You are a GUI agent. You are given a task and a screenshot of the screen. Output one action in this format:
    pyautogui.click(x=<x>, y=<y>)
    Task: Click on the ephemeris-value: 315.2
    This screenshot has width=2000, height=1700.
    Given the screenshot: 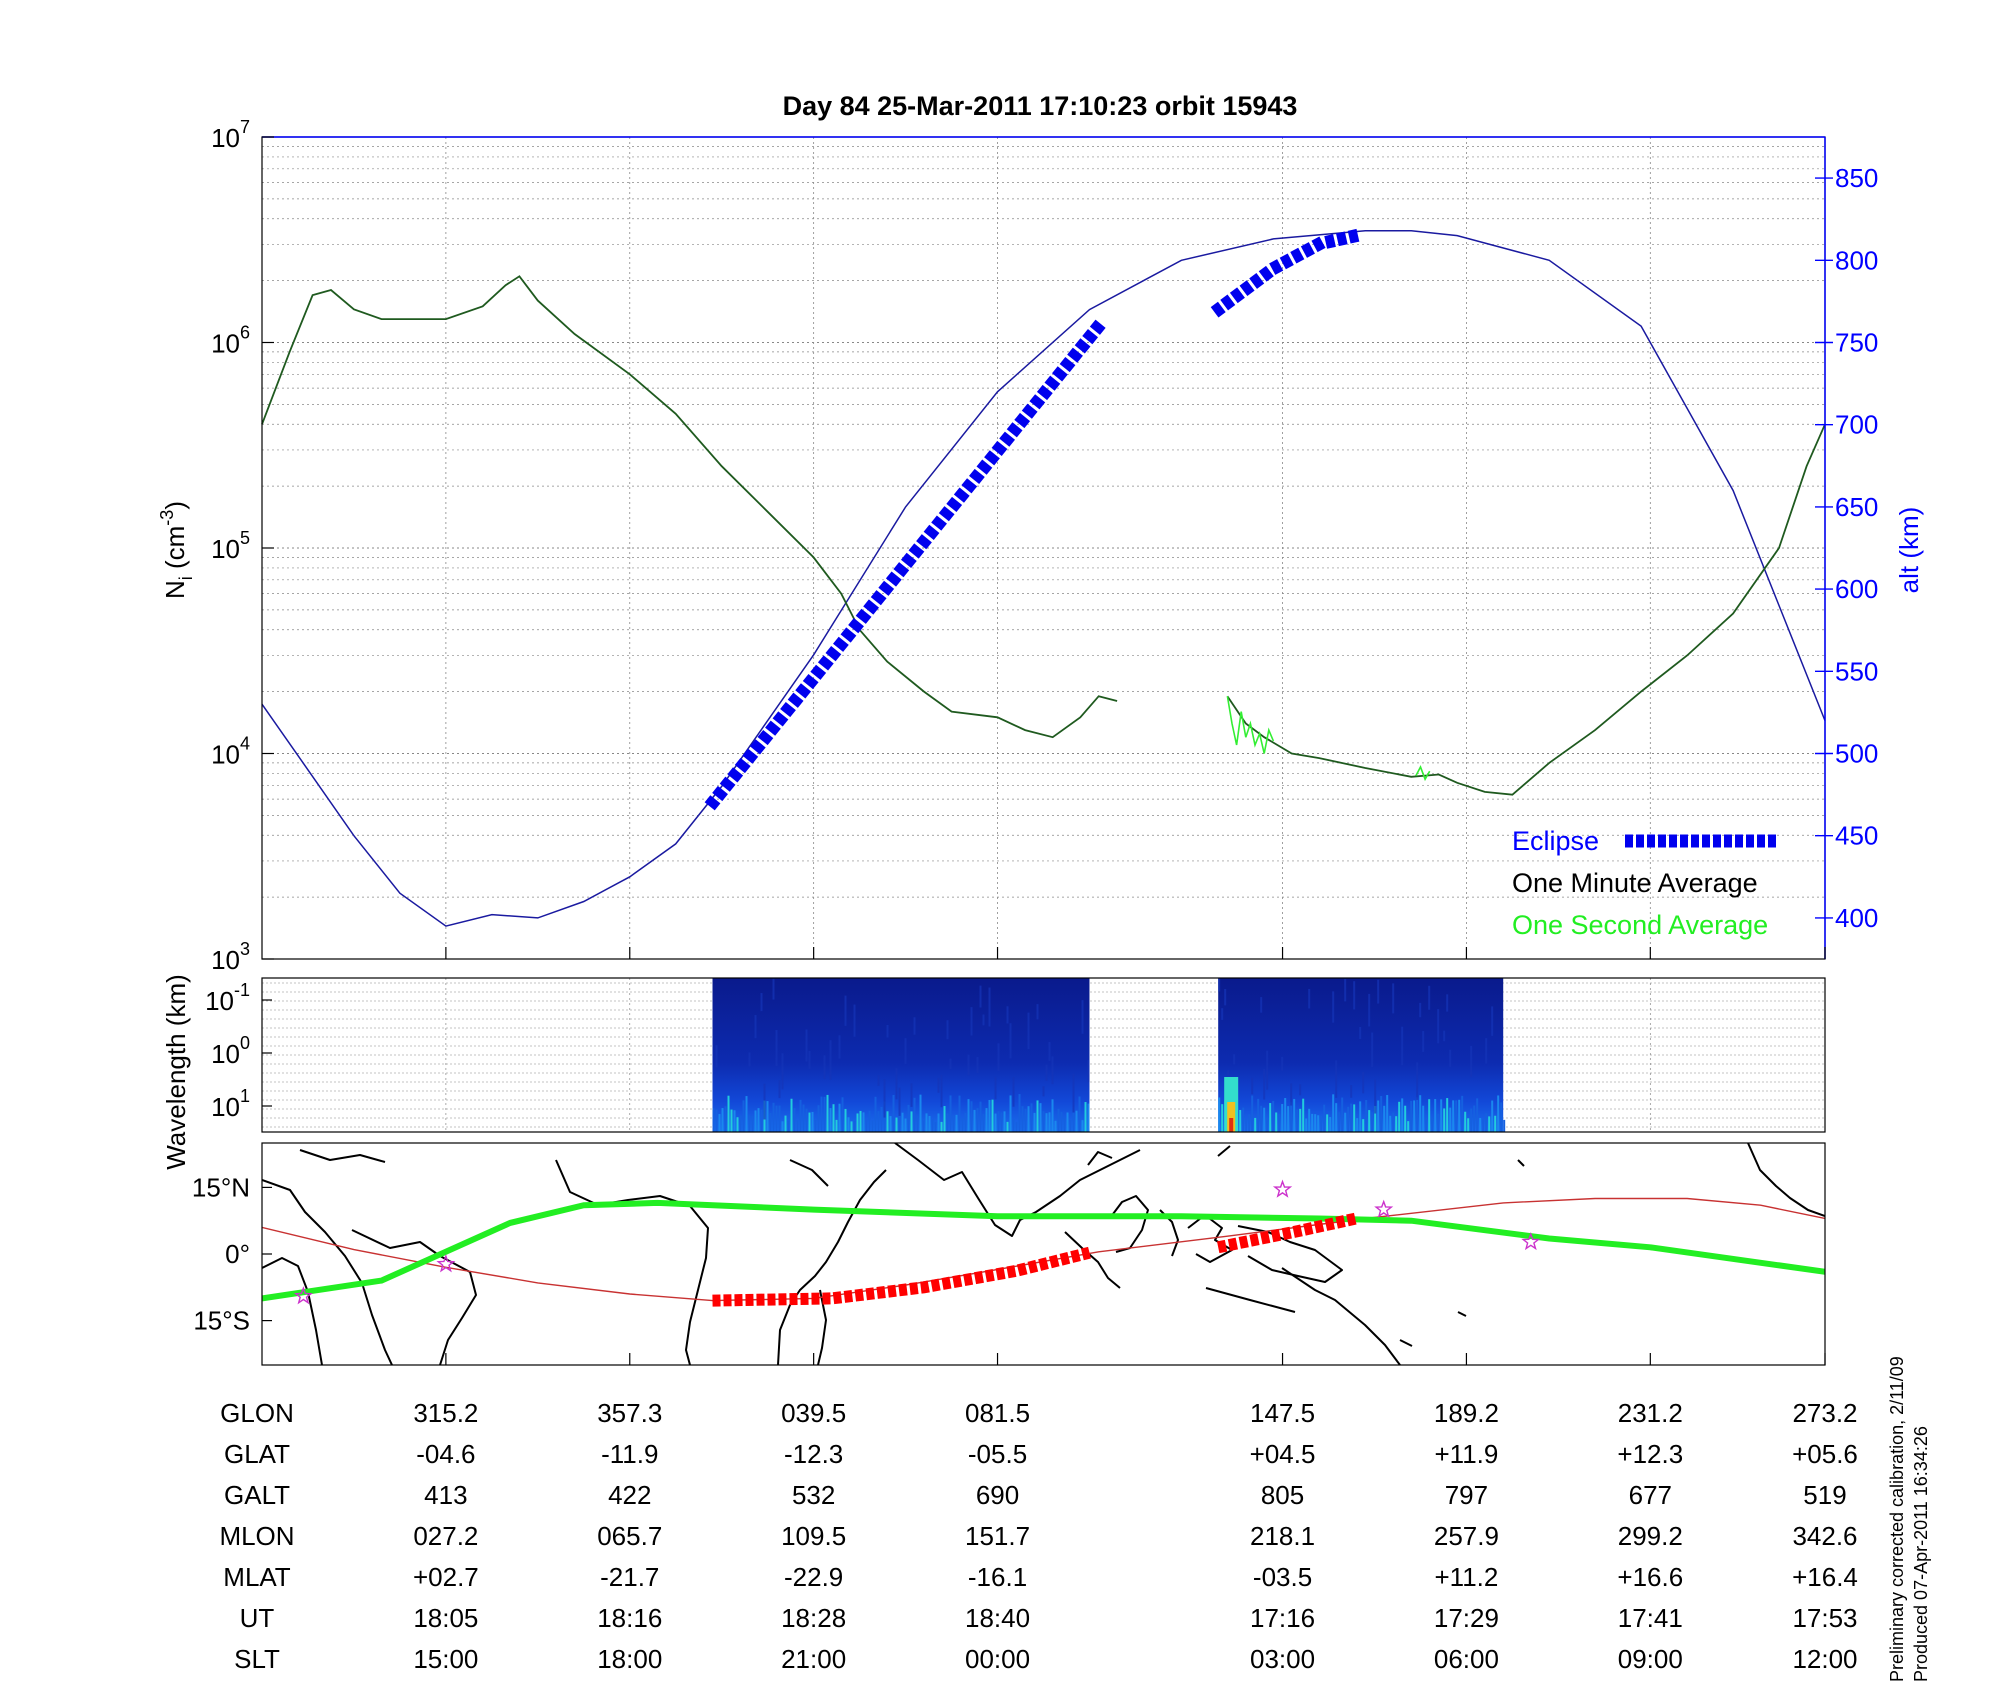 What is the action you would take?
    pyautogui.click(x=445, y=1413)
    